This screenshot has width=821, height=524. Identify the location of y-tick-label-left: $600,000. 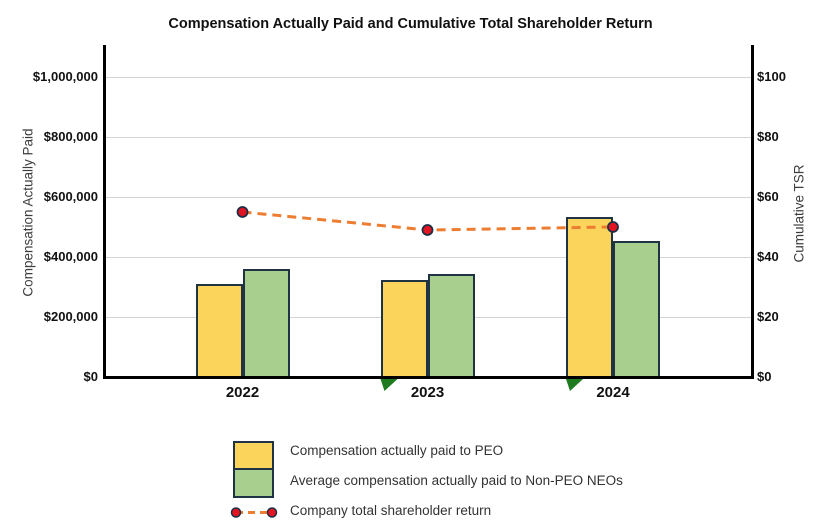
(70, 196).